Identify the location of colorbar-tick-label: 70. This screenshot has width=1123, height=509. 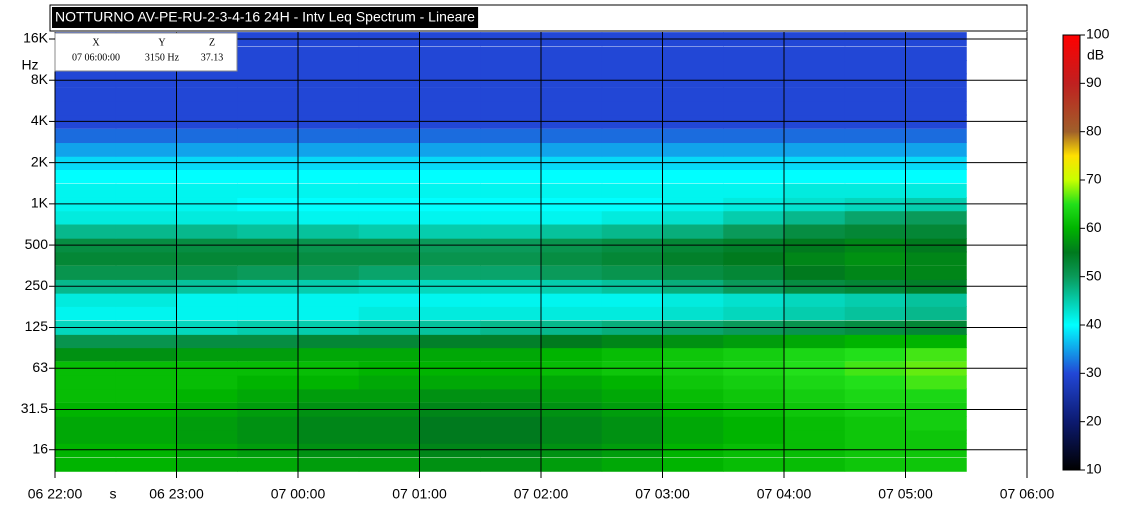
(1094, 179).